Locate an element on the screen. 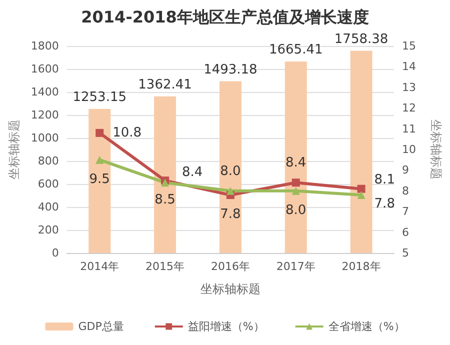  y2-tick-label: 5 is located at coordinates (405, 253).